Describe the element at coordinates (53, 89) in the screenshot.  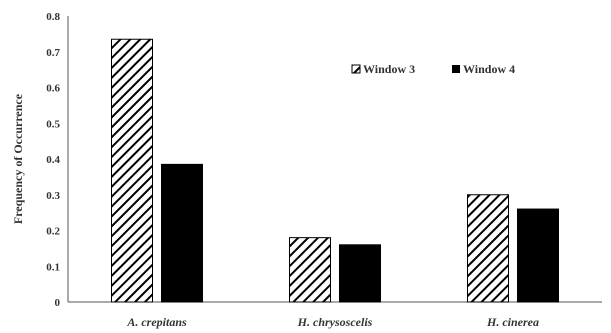
I see `y-tick-label: 0.6` at that location.